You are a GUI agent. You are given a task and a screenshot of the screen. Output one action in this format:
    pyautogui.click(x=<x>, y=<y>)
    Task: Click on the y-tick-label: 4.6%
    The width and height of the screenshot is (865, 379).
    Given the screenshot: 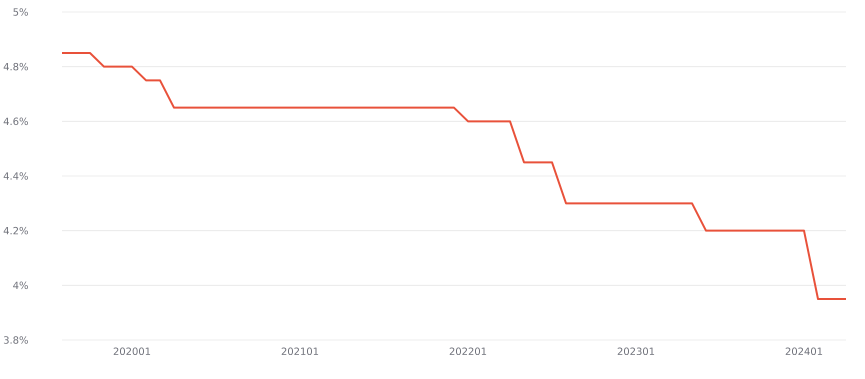 What is the action you would take?
    pyautogui.click(x=16, y=122)
    